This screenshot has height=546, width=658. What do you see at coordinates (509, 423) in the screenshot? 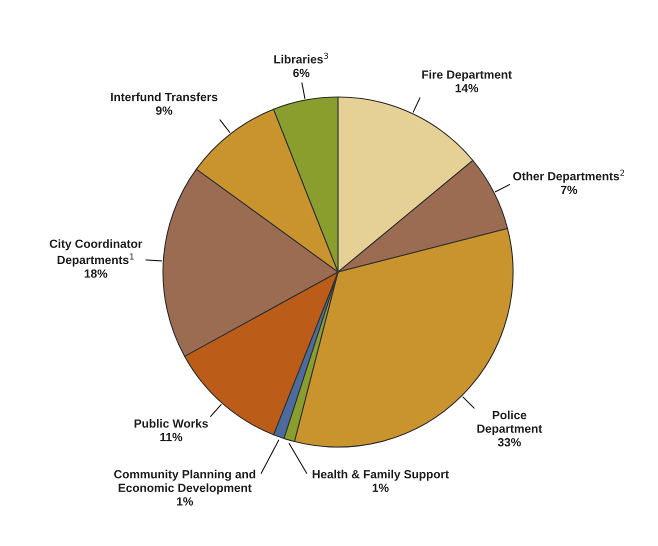
I see `slice-label: Police Department` at bounding box center [509, 423].